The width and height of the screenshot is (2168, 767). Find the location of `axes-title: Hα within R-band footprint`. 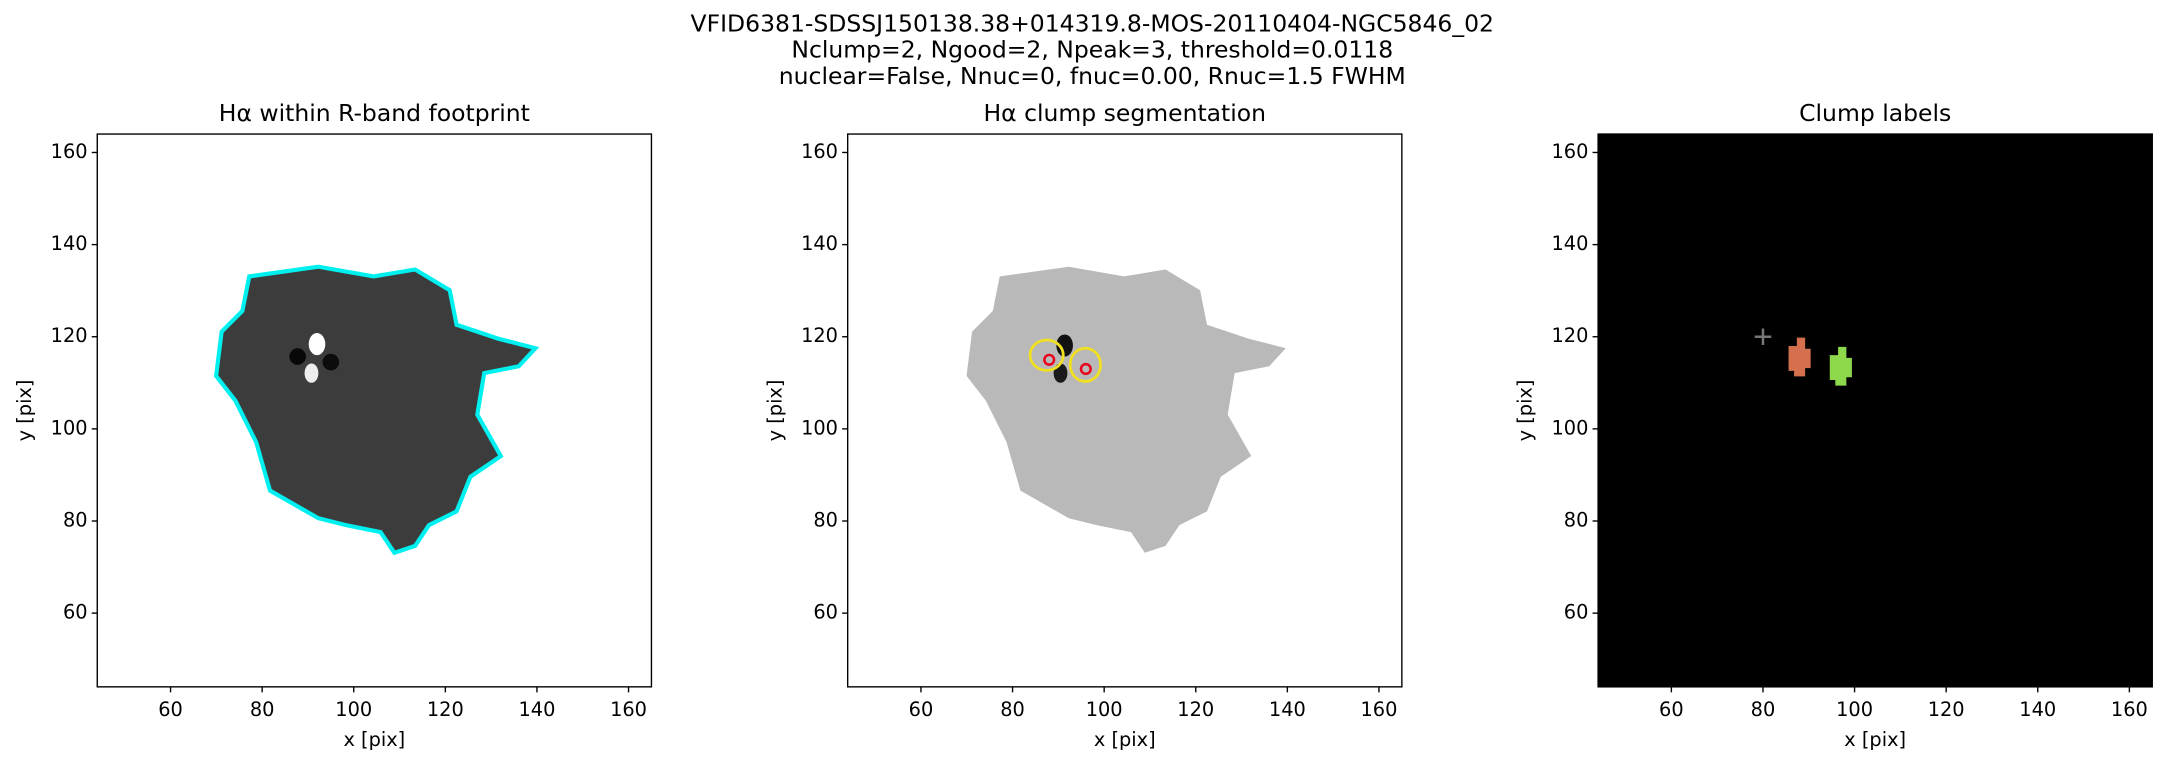

axes-title: Hα within R-band footprint is located at coordinates (374, 113).